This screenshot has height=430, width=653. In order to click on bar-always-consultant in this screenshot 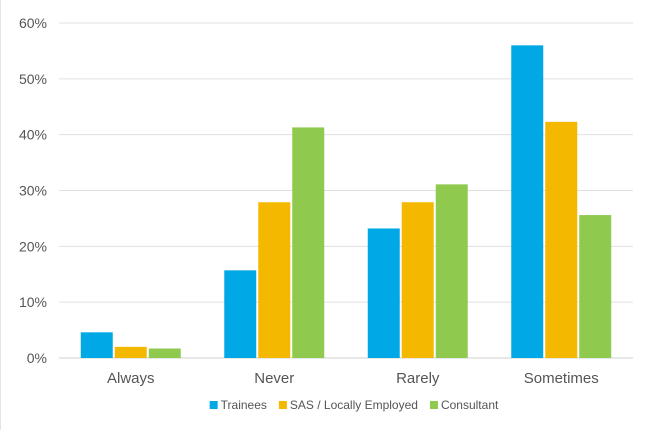, I will do `click(164, 353)`.